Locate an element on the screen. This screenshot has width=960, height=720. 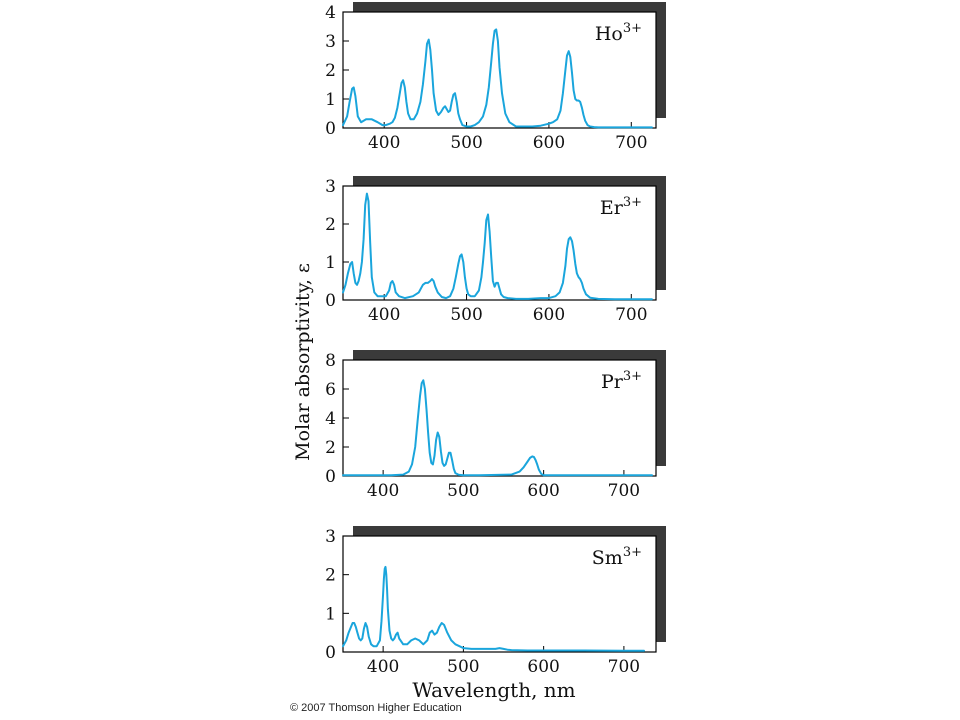
spectrum-panel-ho: 0 1 2 3 4 400 500 600 700 Ho3+ is located at coordinates (495, 77).